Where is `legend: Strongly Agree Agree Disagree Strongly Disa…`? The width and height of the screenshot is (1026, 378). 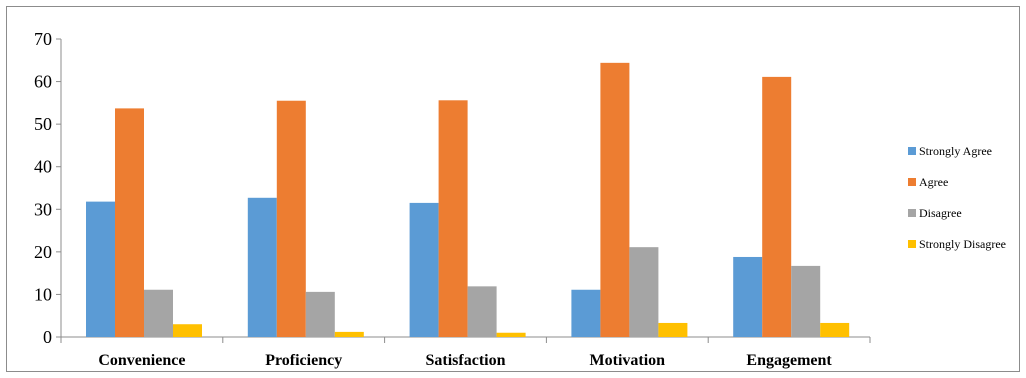 legend: Strongly Agree Agree Disagree Strongly Disa… is located at coordinates (957, 197).